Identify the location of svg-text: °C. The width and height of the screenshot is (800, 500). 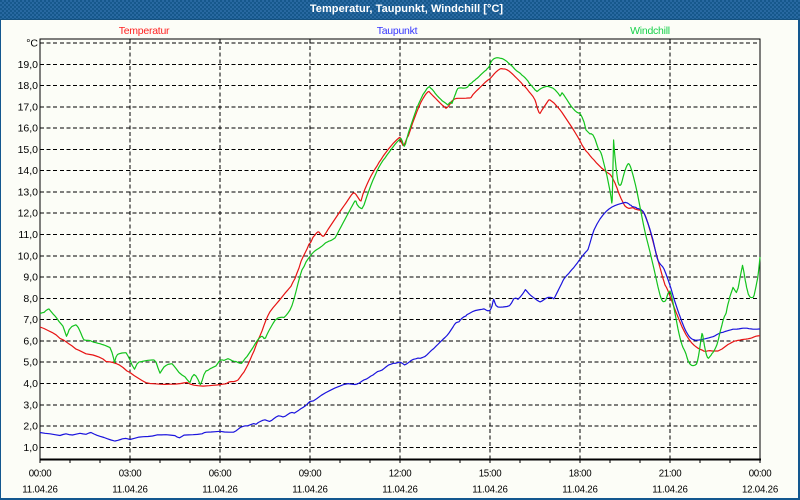
(32, 44).